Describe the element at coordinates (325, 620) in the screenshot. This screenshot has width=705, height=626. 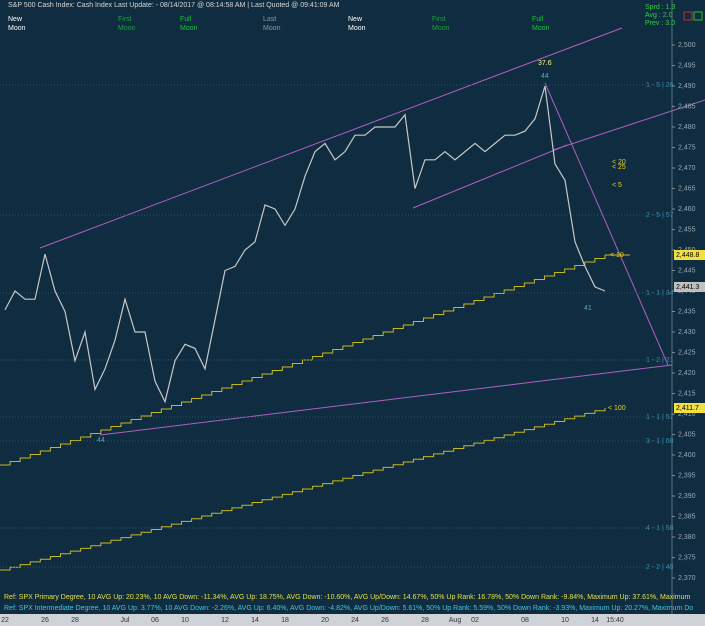
I see `x-tick-label: 20` at that location.